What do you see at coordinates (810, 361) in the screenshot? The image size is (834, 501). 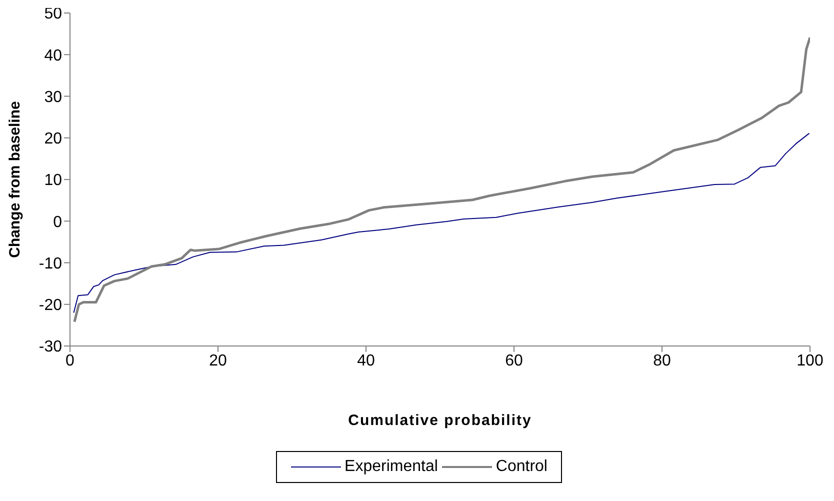 I see `x-tick-label: 100` at bounding box center [810, 361].